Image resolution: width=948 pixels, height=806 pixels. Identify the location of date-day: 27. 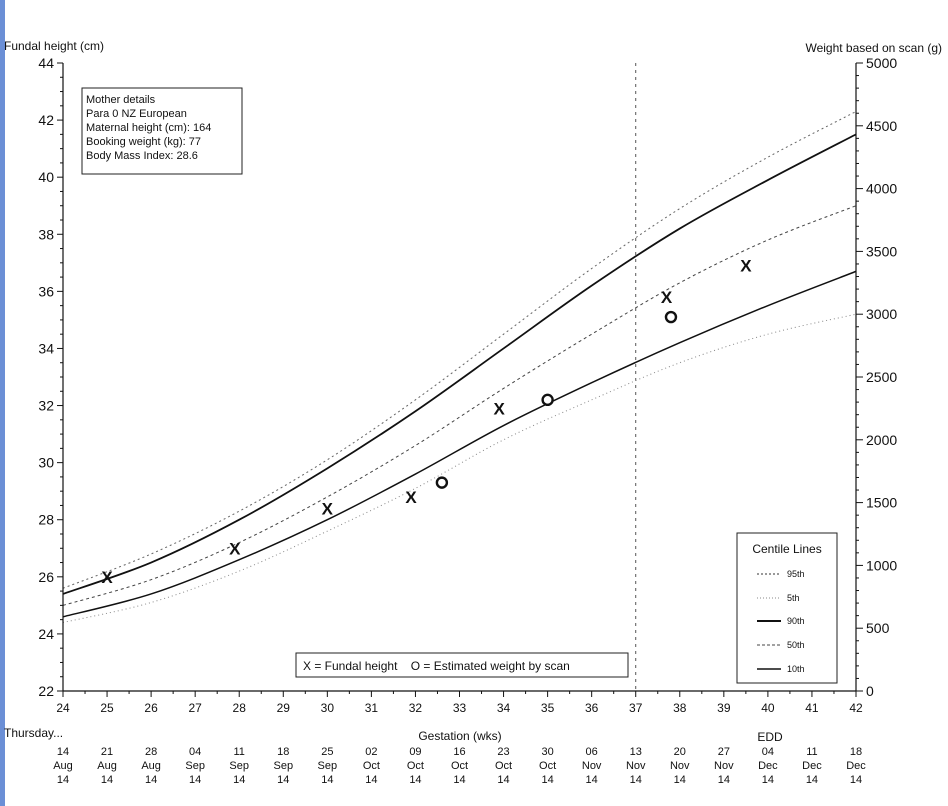
(724, 752).